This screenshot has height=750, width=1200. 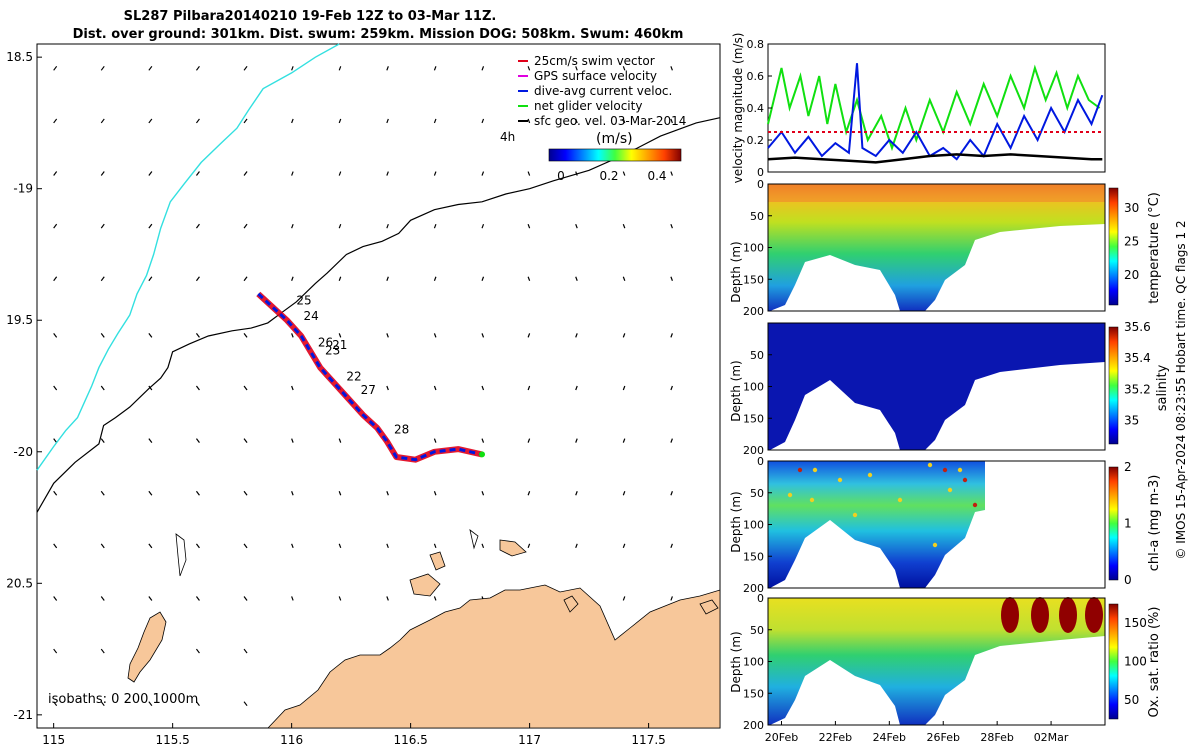 What do you see at coordinates (1113, 661) in the screenshot?
I see `oxygen-colorbar` at bounding box center [1113, 661].